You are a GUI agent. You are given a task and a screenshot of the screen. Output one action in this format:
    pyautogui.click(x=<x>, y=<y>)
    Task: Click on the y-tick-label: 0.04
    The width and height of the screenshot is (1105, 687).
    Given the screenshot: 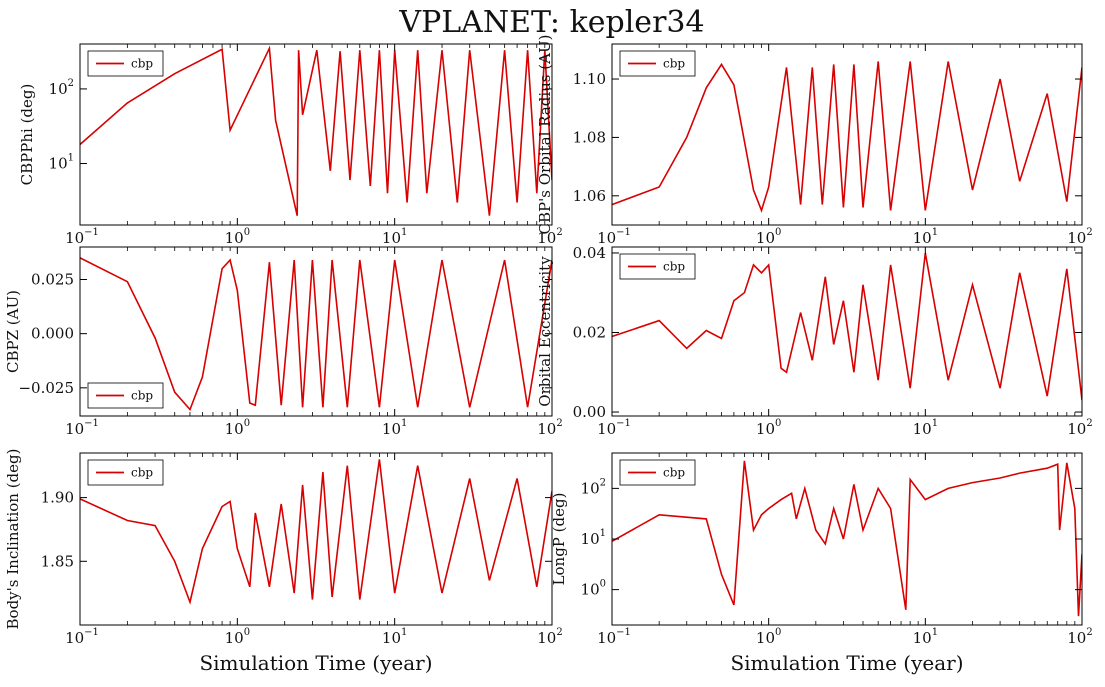 What is the action you would take?
    pyautogui.click(x=589, y=253)
    